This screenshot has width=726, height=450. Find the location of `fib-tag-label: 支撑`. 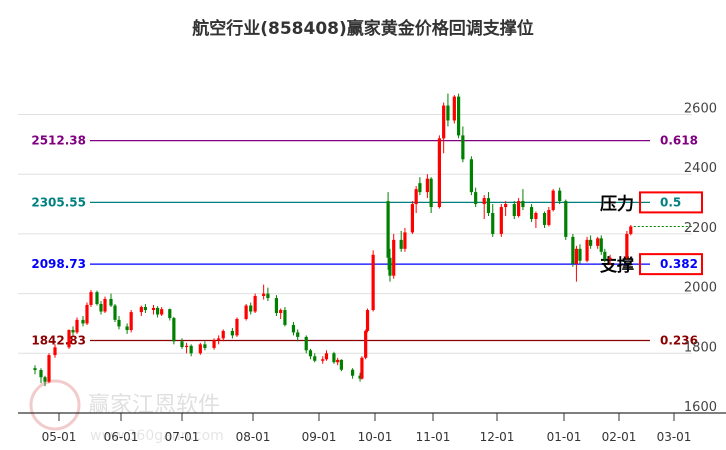

fib-tag-label: 支撑 is located at coordinates (617, 265).